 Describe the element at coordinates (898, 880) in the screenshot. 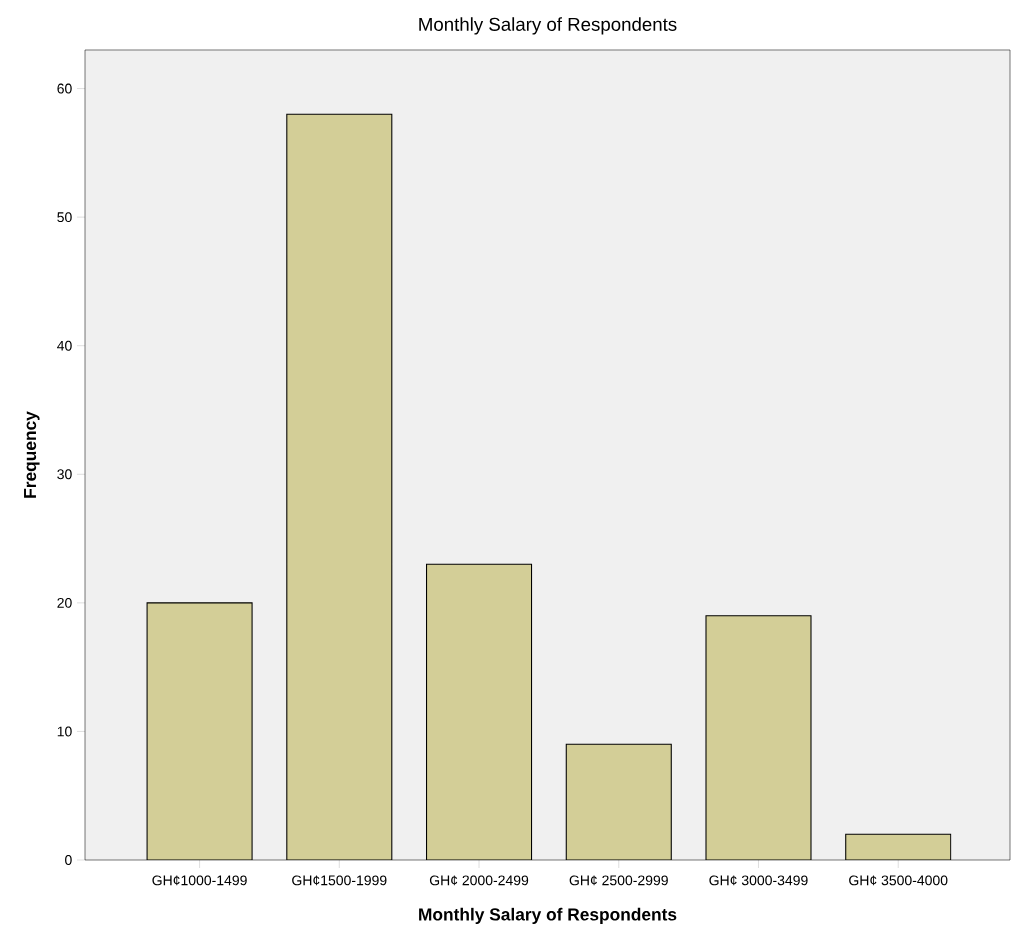

I see `x-tick-label: GH¢ 3500-4000` at that location.